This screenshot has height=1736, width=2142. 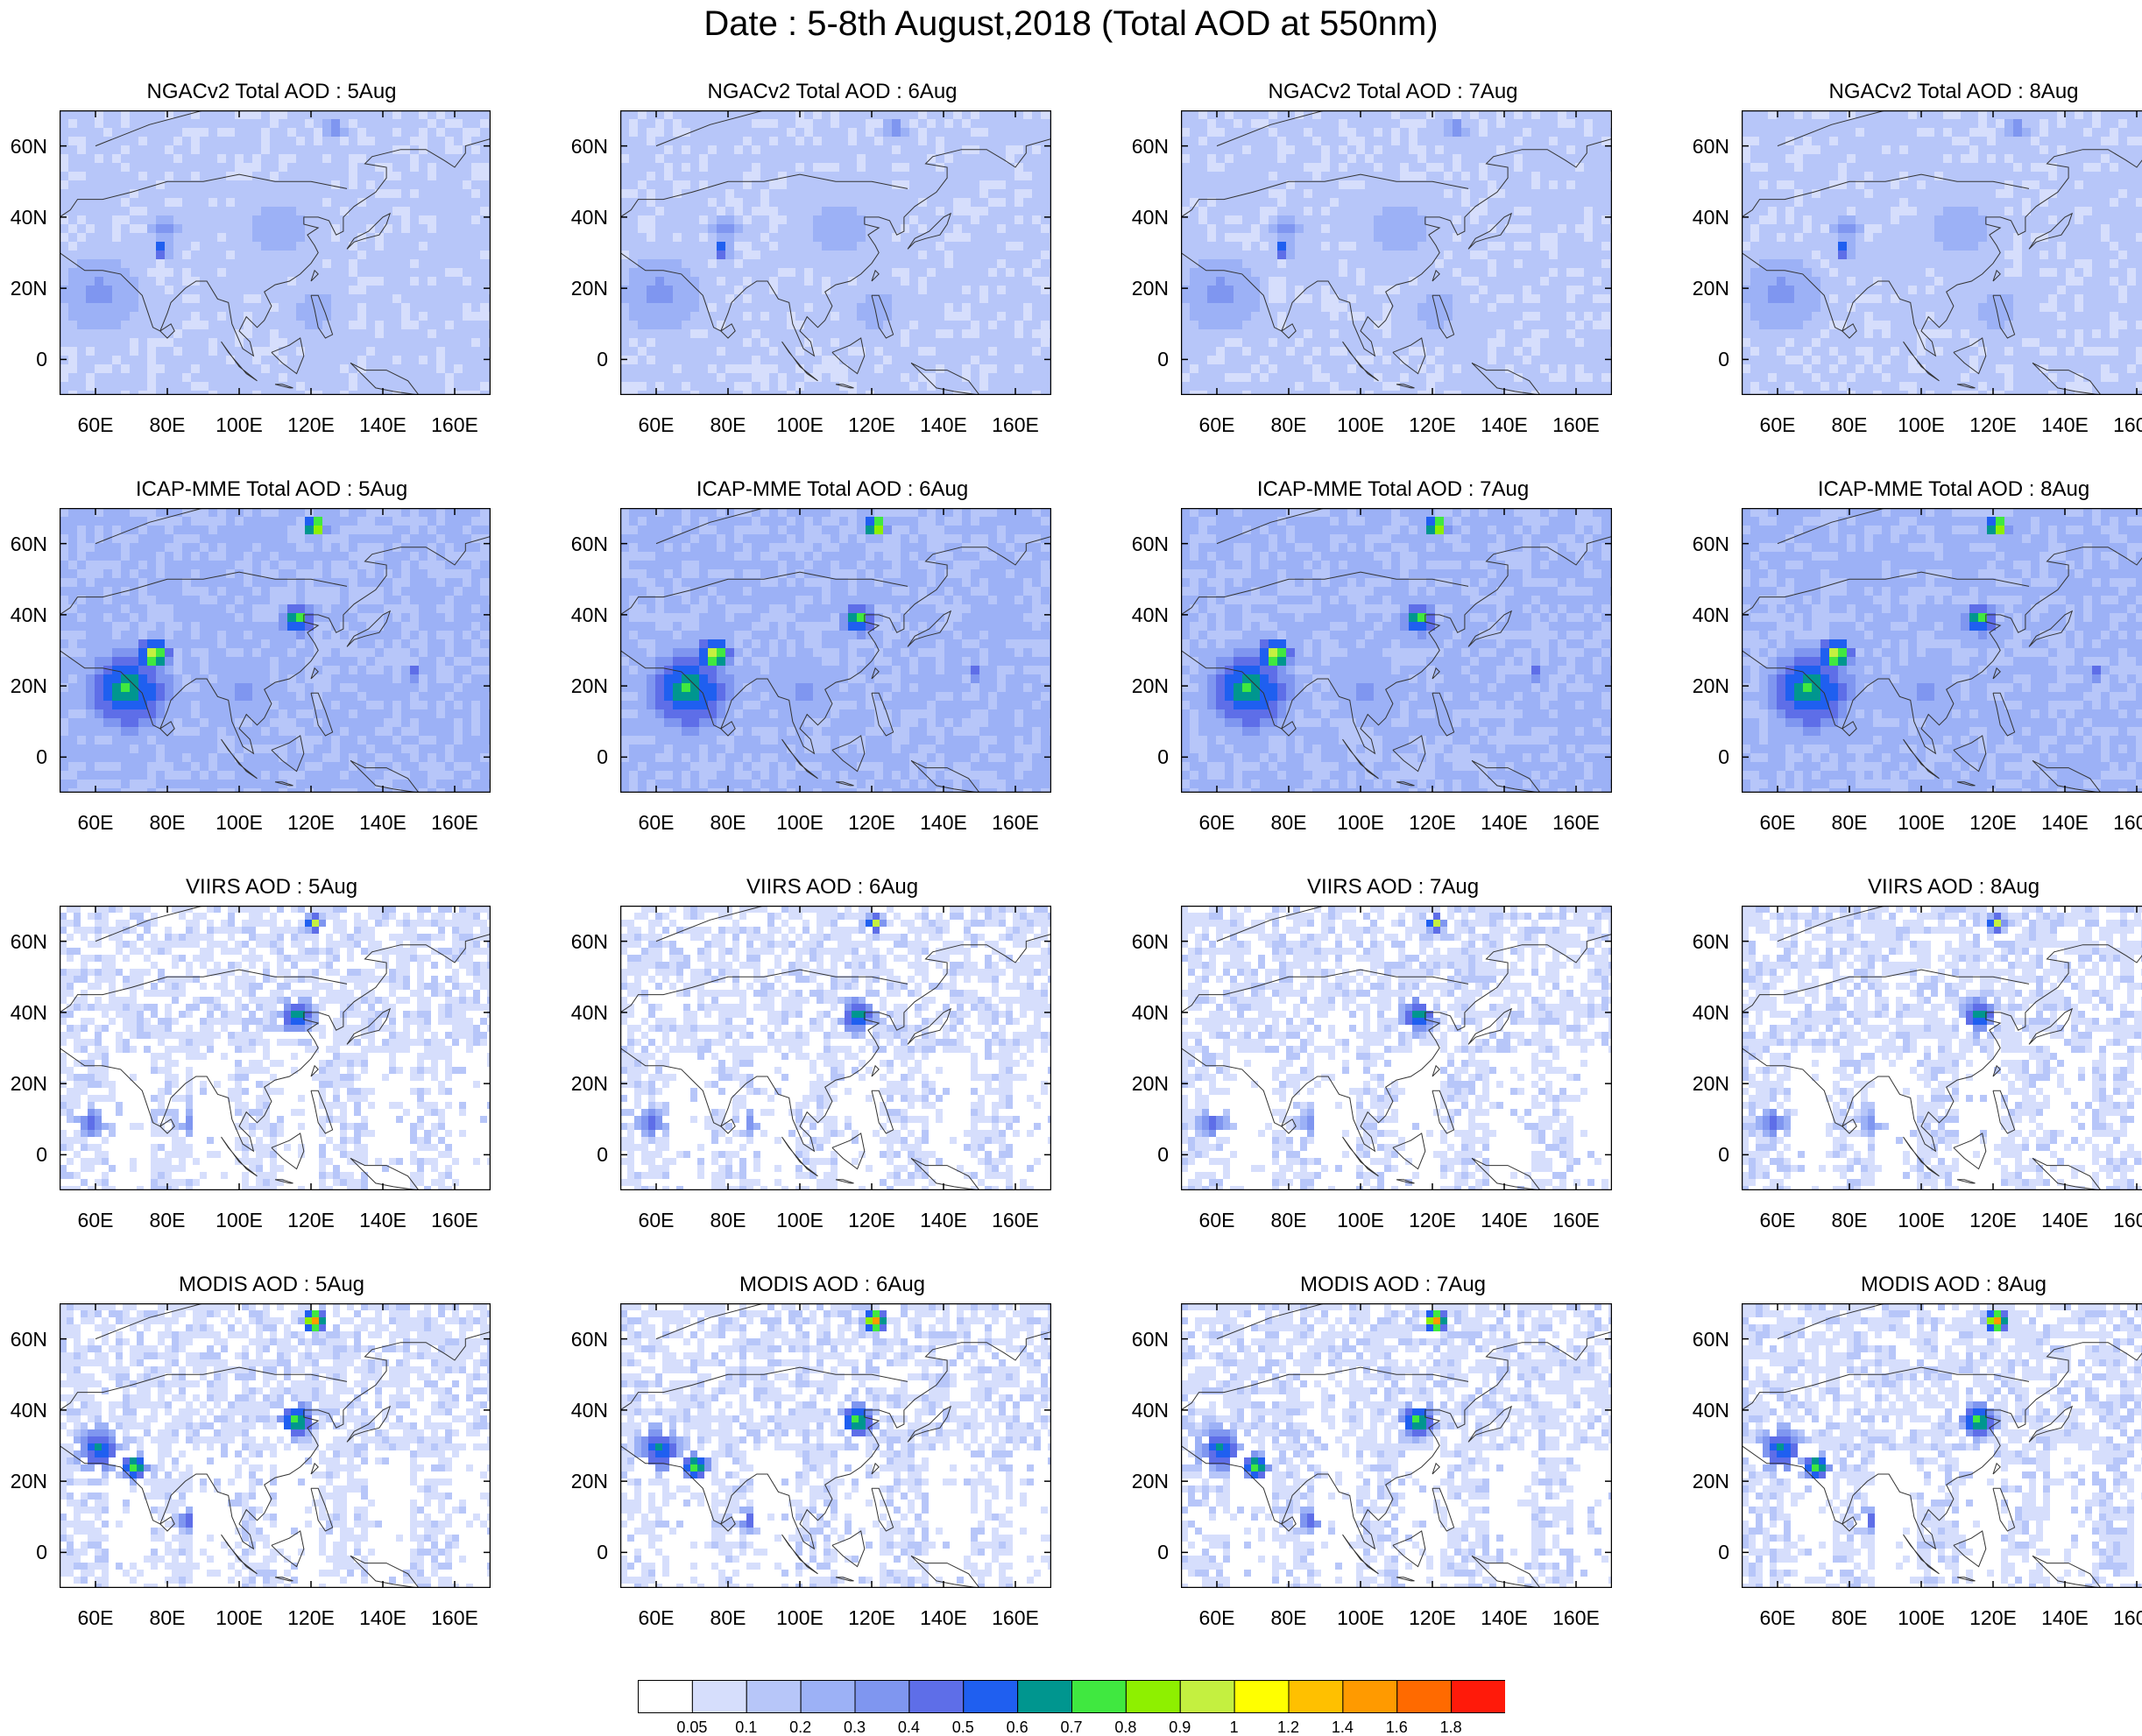 What do you see at coordinates (272, 489) in the screenshot?
I see `panel-title: ICAP-MME Total AOD : 5Aug` at bounding box center [272, 489].